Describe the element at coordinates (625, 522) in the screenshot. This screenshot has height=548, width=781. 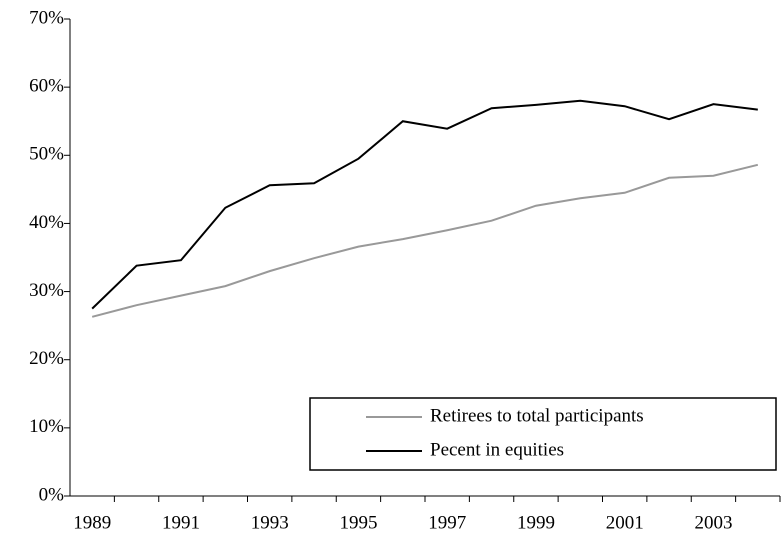
I see `x-tick-label: 2001` at that location.